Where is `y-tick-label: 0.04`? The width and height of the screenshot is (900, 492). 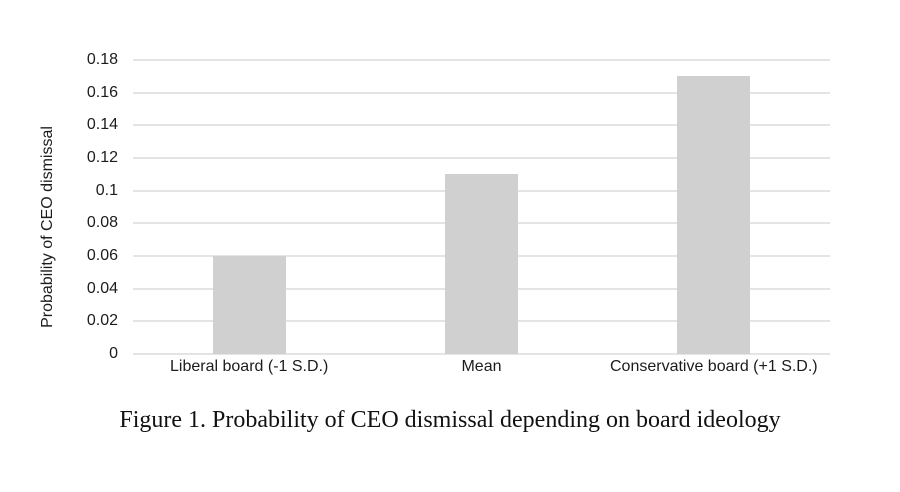
y-tick-label: 0.04 is located at coordinates (102, 288).